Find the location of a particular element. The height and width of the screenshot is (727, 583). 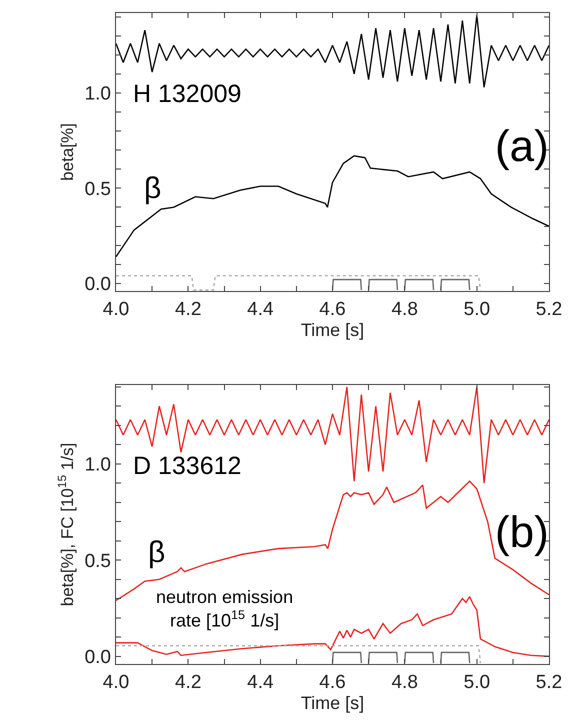

annotation: D 133612 is located at coordinates (187, 466).